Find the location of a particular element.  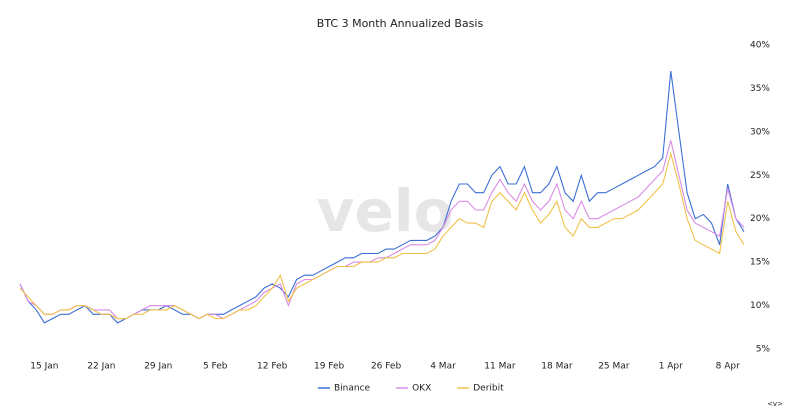

y-tick-label: 10% is located at coordinates (760, 306).